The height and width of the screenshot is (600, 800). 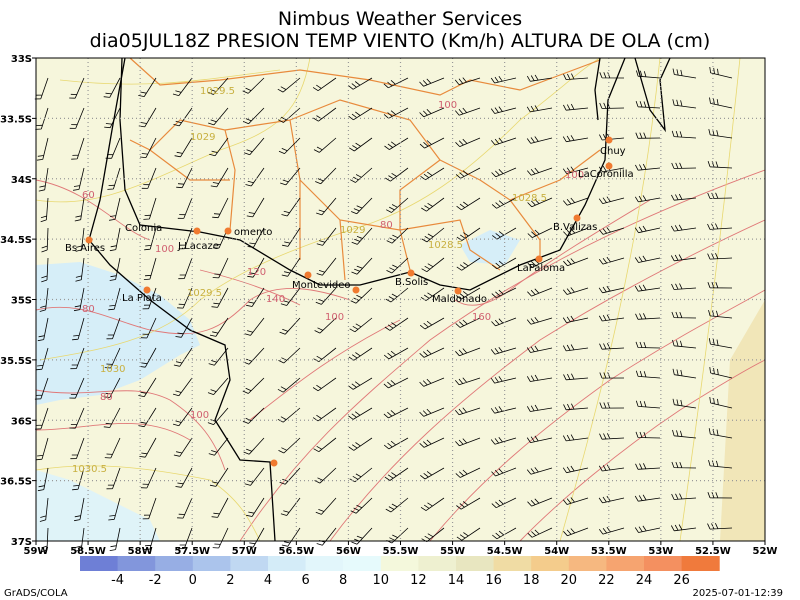 I want to click on lat-tick-label: 36S, so click(x=21, y=421).